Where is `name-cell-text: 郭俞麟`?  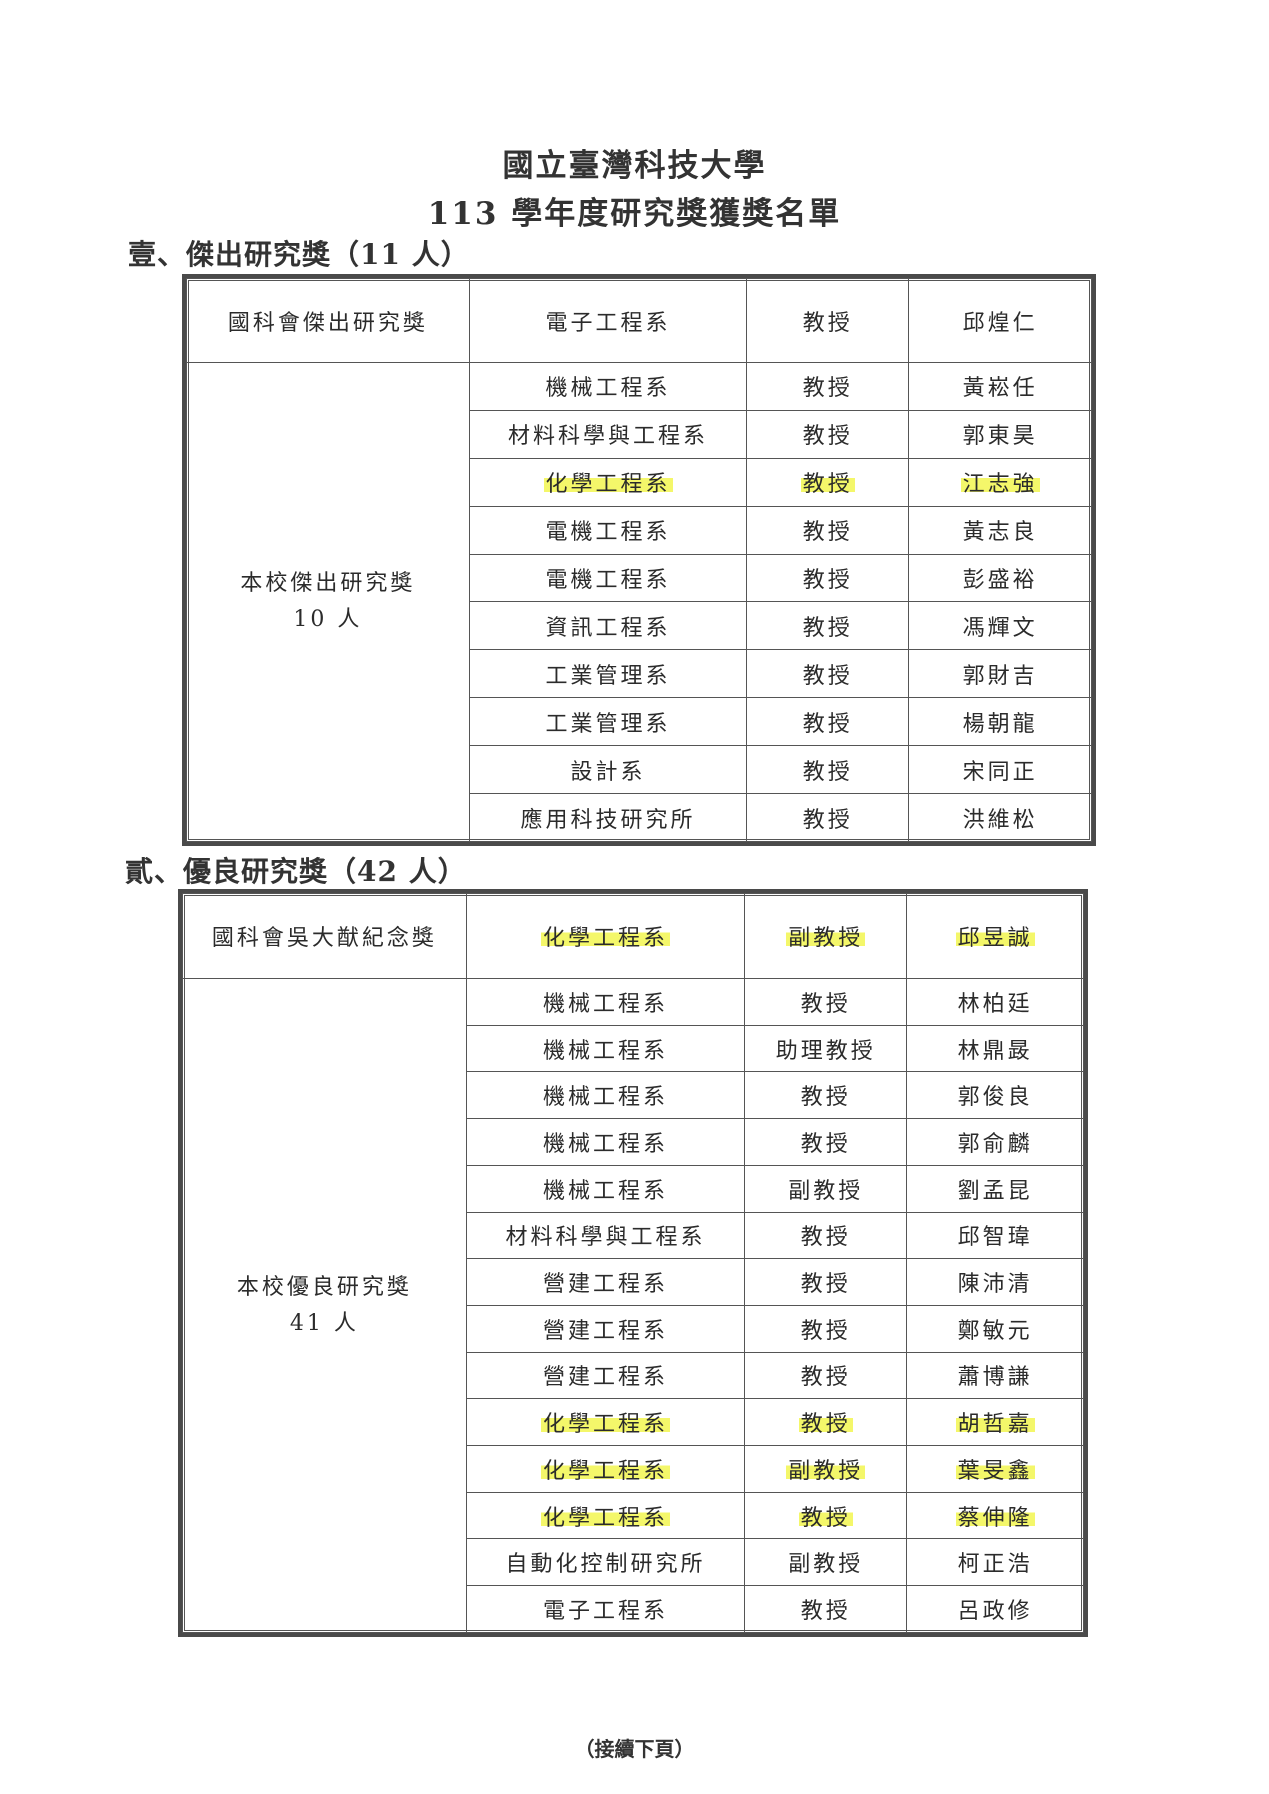 name-cell-text: 郭俞麟 is located at coordinates (995, 1144).